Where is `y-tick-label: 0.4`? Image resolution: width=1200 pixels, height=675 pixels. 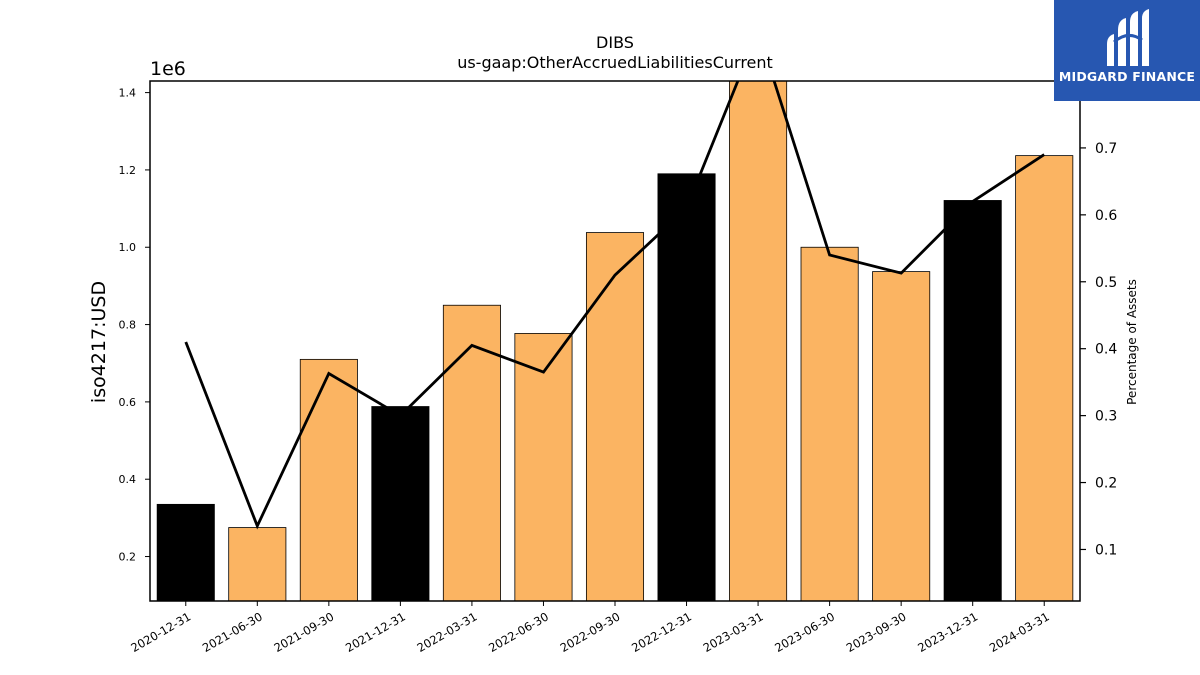
y-tick-label: 0.4 is located at coordinates (128, 479).